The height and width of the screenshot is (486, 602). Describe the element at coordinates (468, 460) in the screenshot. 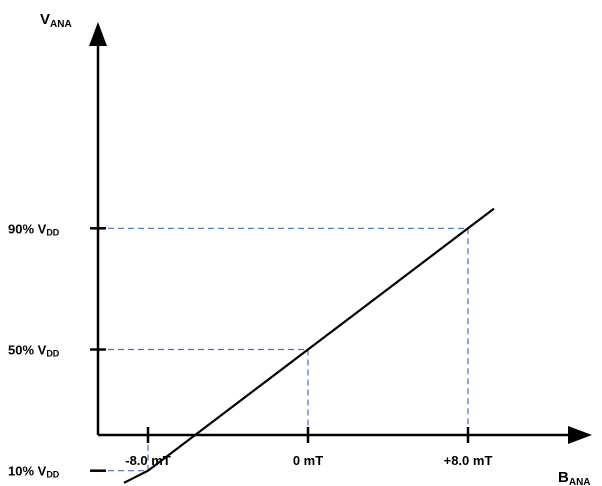

I see `x-tick-label-2: +8.0 mT` at that location.